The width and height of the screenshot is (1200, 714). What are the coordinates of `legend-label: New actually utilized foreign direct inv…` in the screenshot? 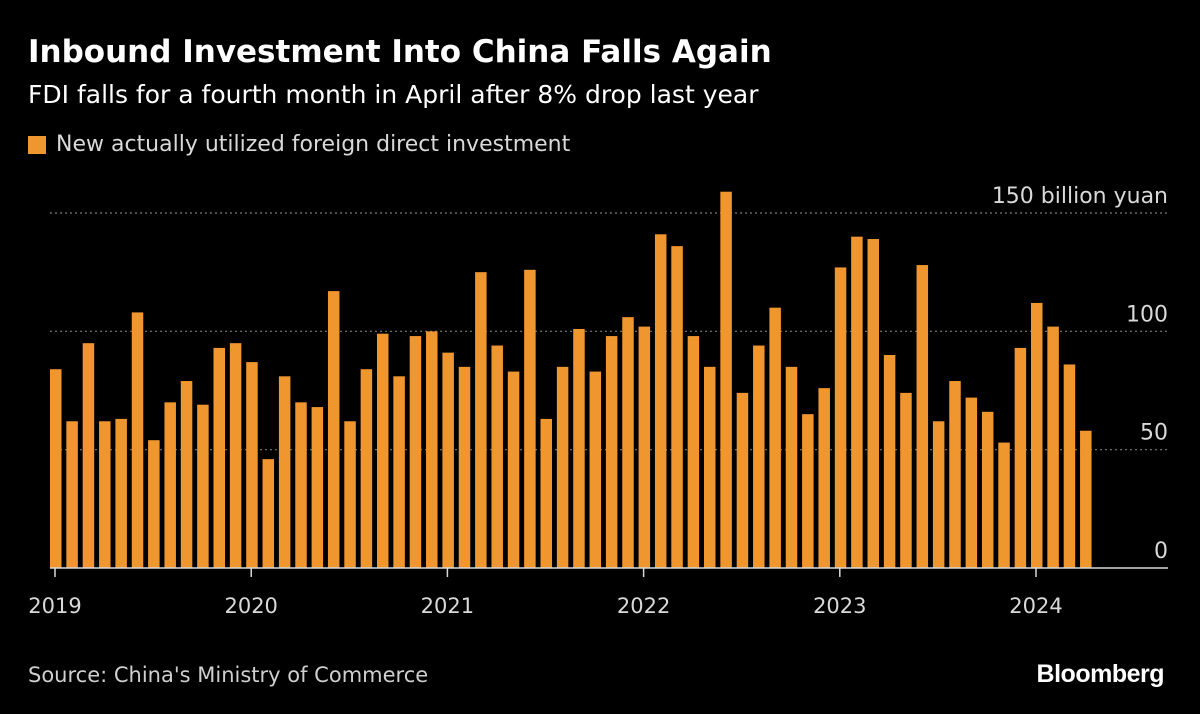 It's located at (313, 144).